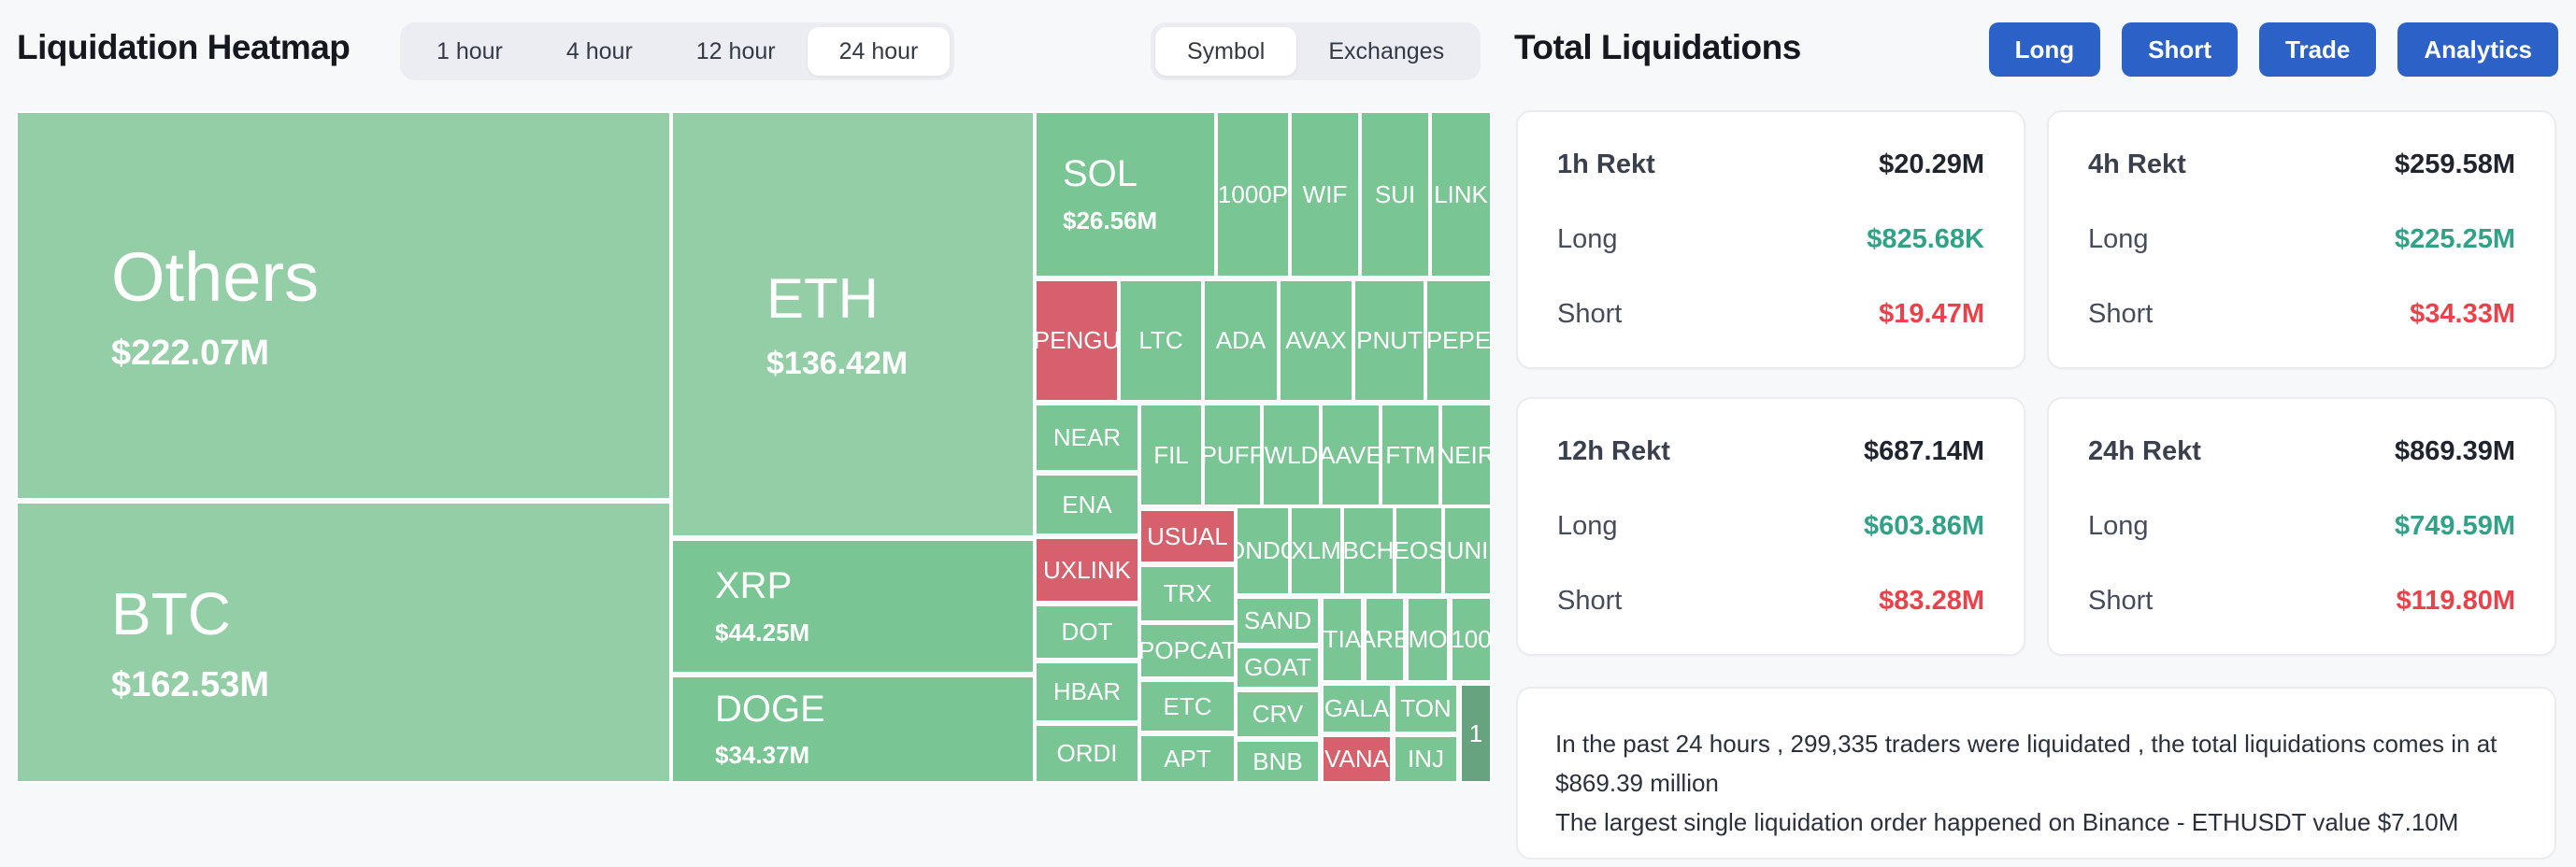 The width and height of the screenshot is (2576, 867). What do you see at coordinates (2301, 239) in the screenshot?
I see `rekt-card-4h-rekt: 4h Rekt $259.58M Long $225.25M Short $34.33M` at bounding box center [2301, 239].